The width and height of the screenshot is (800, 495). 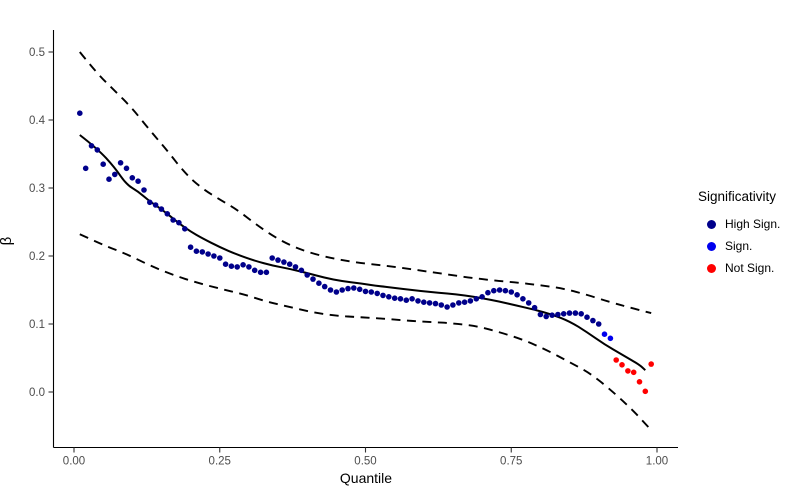 What do you see at coordinates (711, 246) in the screenshot?
I see `sign-dot-icon` at bounding box center [711, 246].